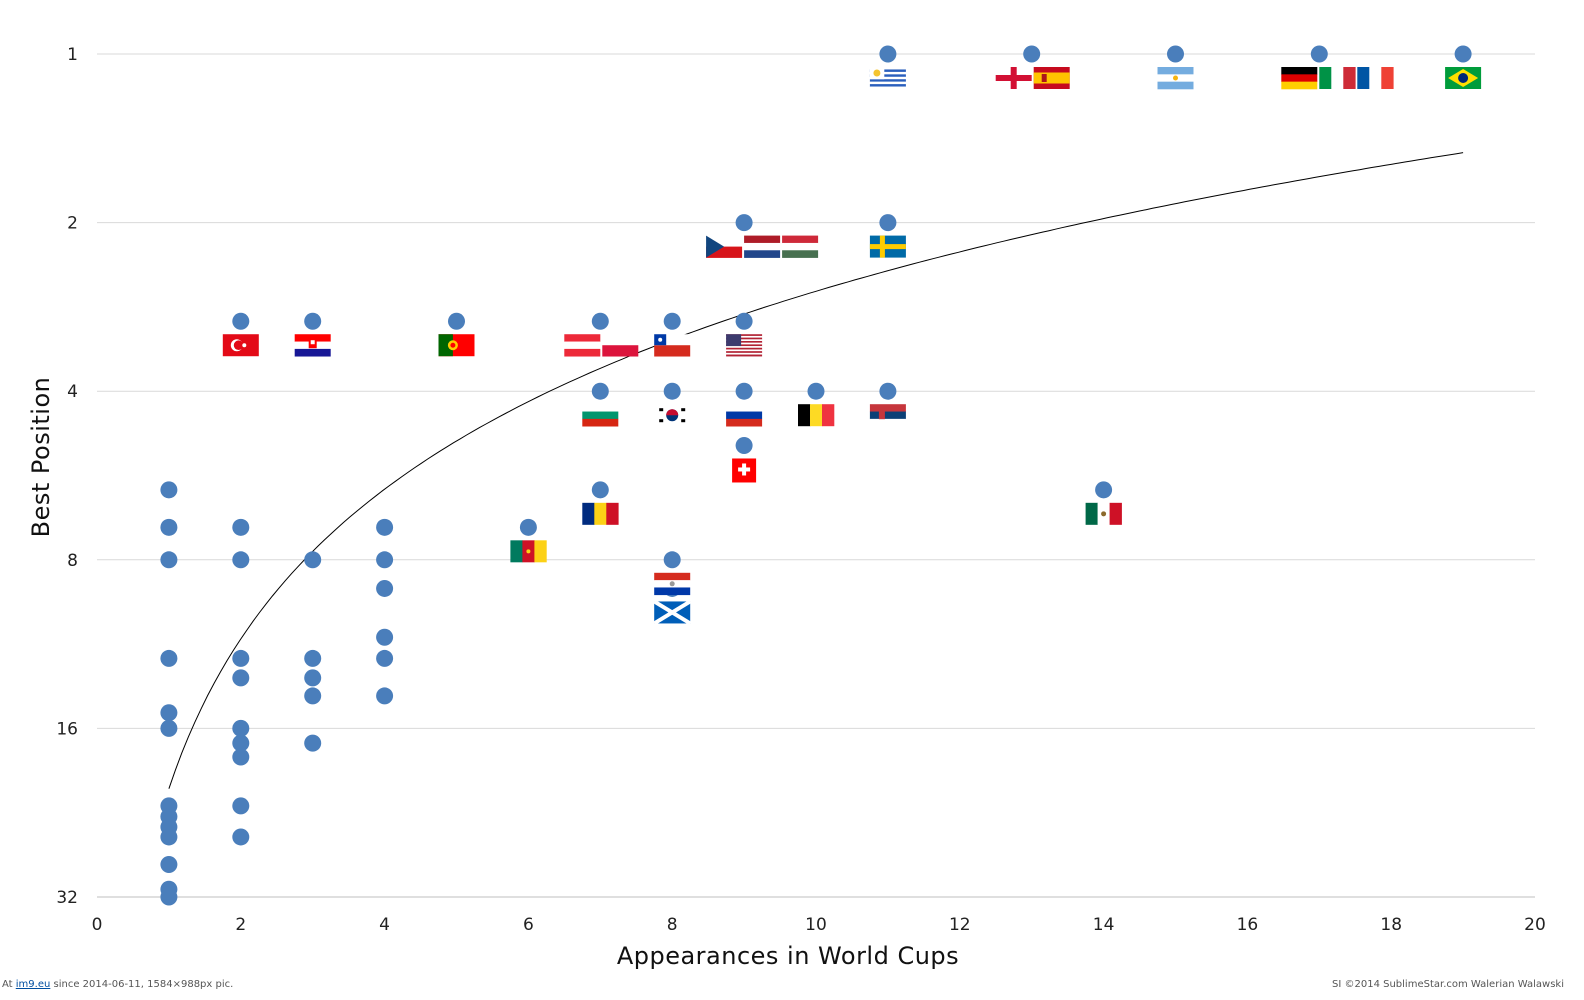 This screenshot has height=1000, width=1584. Describe the element at coordinates (672, 415) in the screenshot. I see `south-korea-flag-icon` at that location.